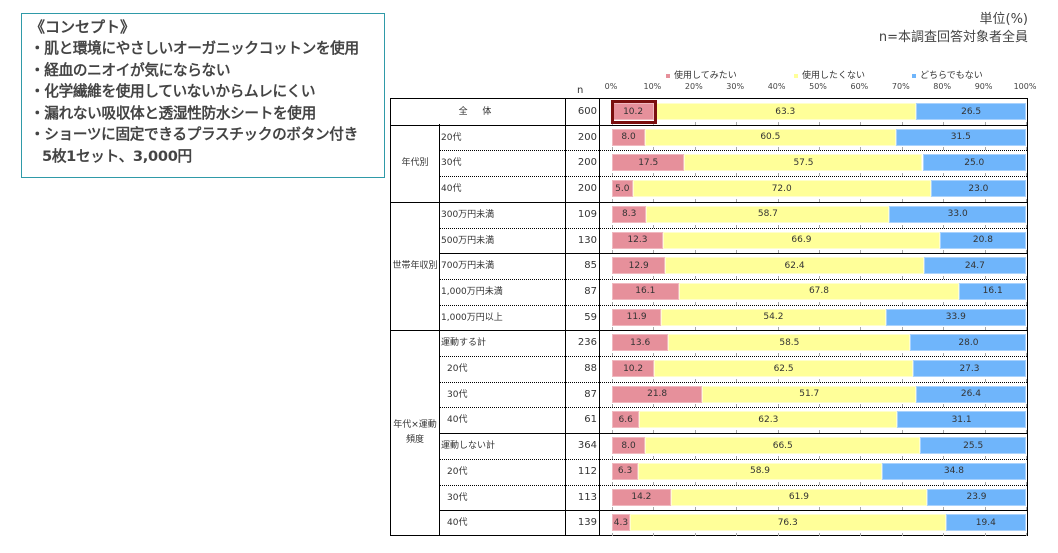  What do you see at coordinates (457, 497) in the screenshot?
I see `row-label: 30代` at bounding box center [457, 497].